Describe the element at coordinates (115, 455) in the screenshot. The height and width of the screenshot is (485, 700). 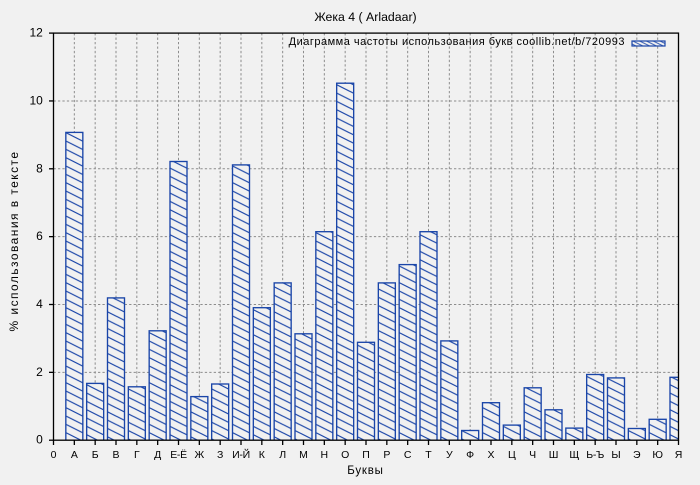
I see `svg-text: В` at that location.